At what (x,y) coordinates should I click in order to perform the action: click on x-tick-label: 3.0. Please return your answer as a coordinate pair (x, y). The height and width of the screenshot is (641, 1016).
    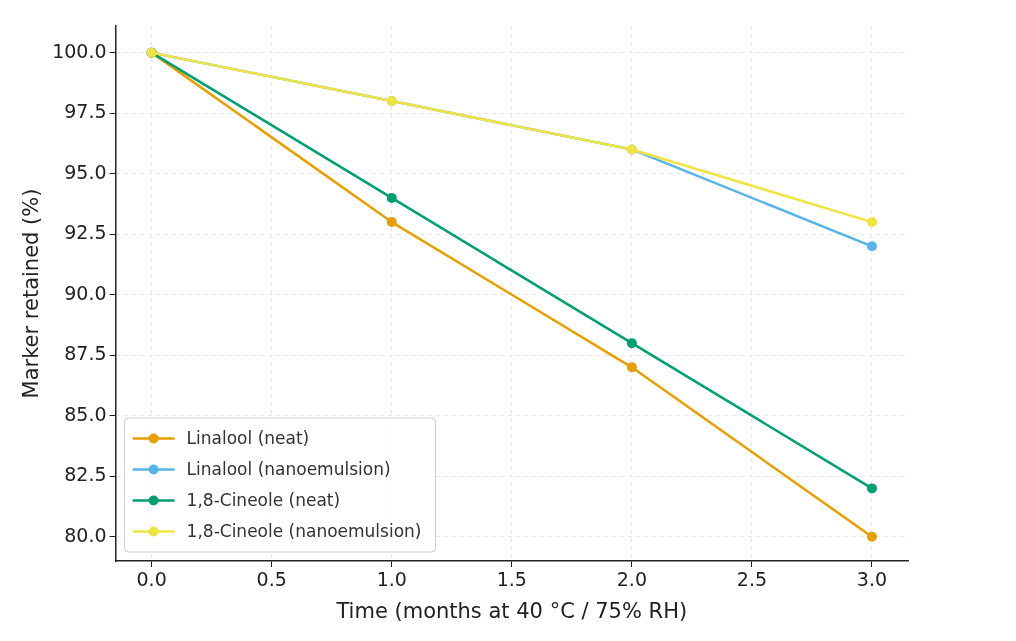
    Looking at the image, I should click on (872, 579).